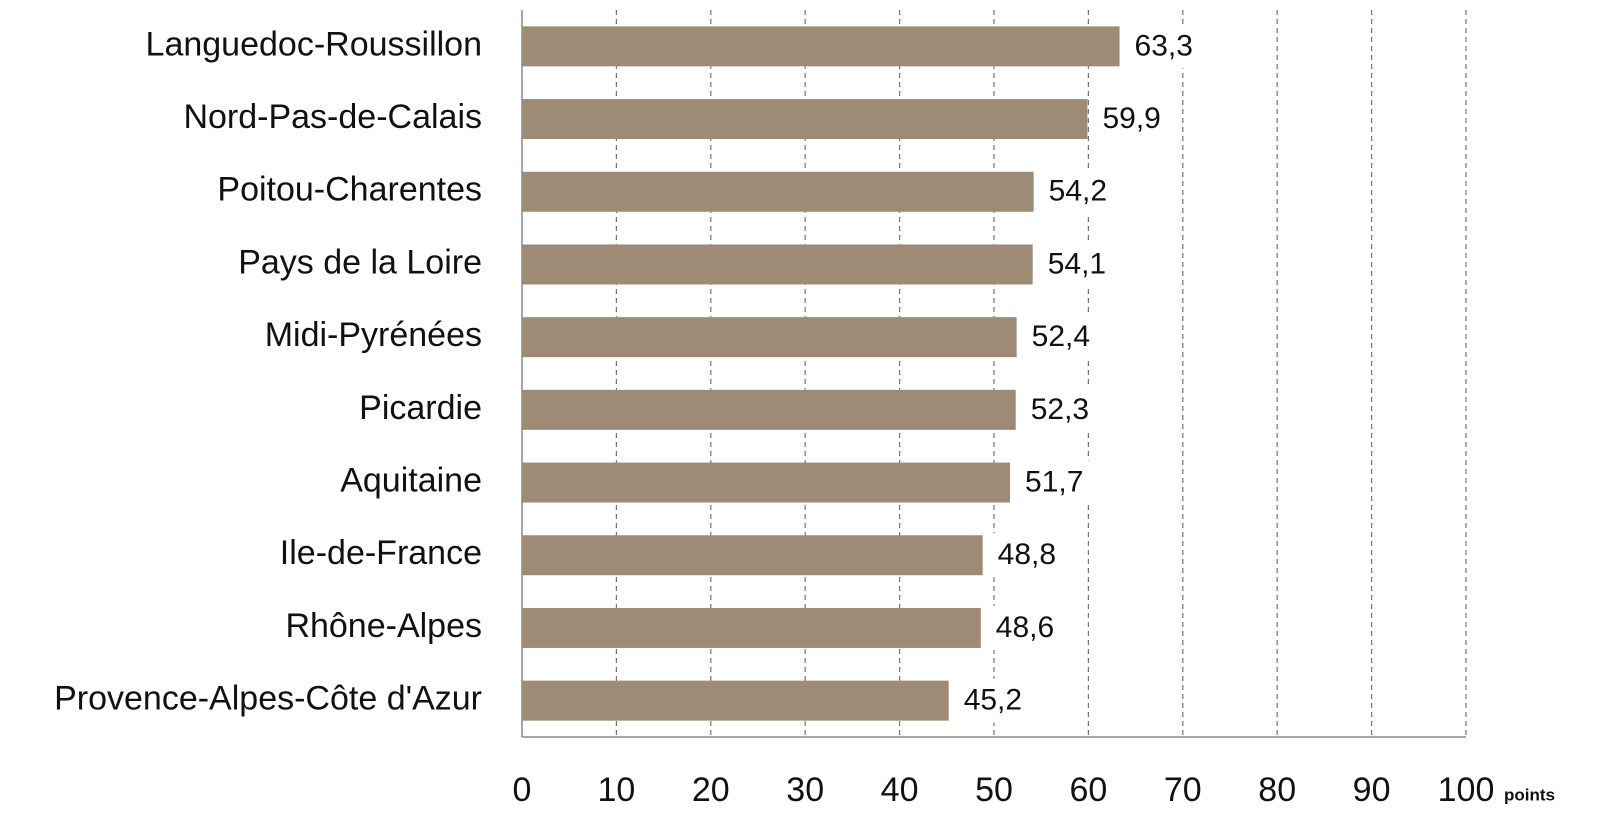 The image size is (1602, 823). I want to click on value-label: 52,4, so click(1061, 336).